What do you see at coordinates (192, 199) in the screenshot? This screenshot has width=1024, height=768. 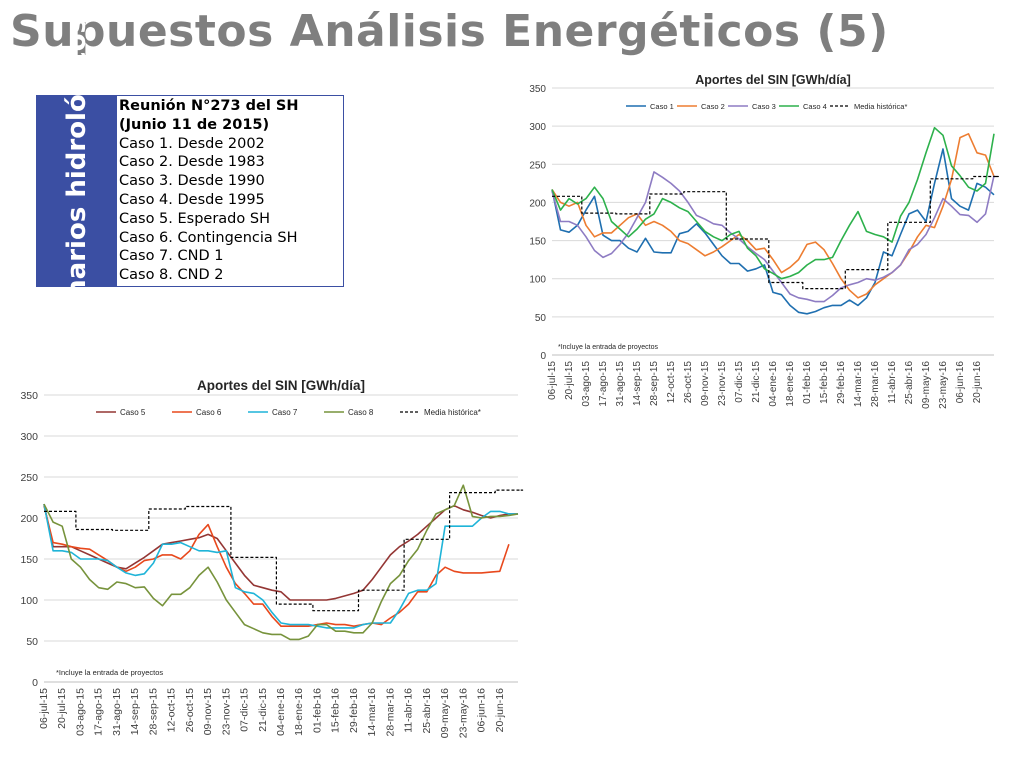 I see `case-item: Caso 4. Desde 1995` at bounding box center [192, 199].